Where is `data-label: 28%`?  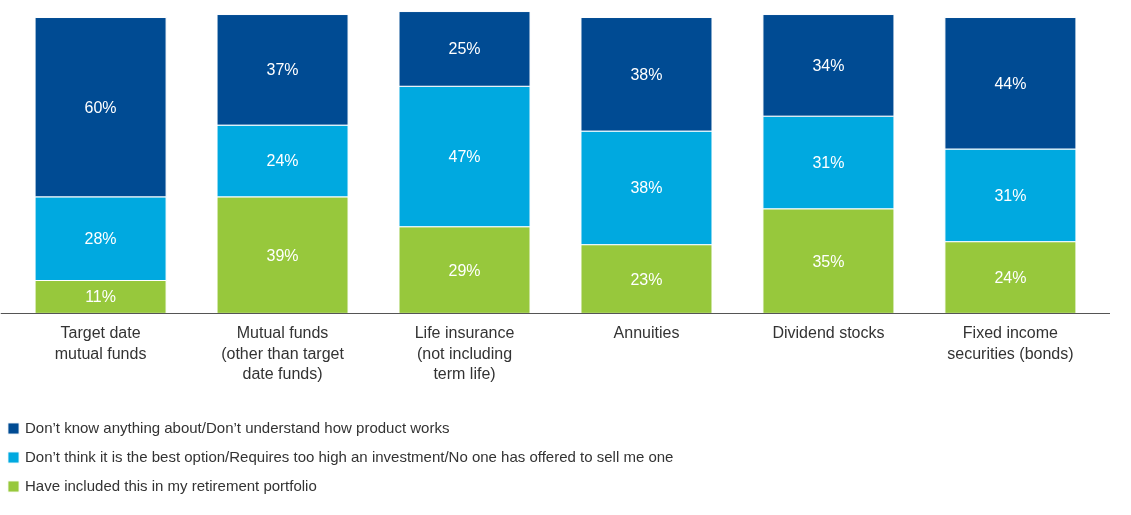
data-label: 28% is located at coordinates (100, 239).